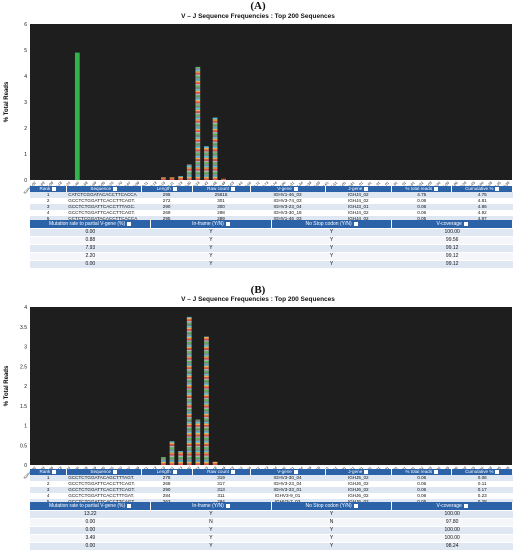 Image resolution: width=516 pixels, height=550 pixels. What do you see at coordinates (482, 207) in the screenshot?
I see `table-cell: 4.86` at bounding box center [482, 207].